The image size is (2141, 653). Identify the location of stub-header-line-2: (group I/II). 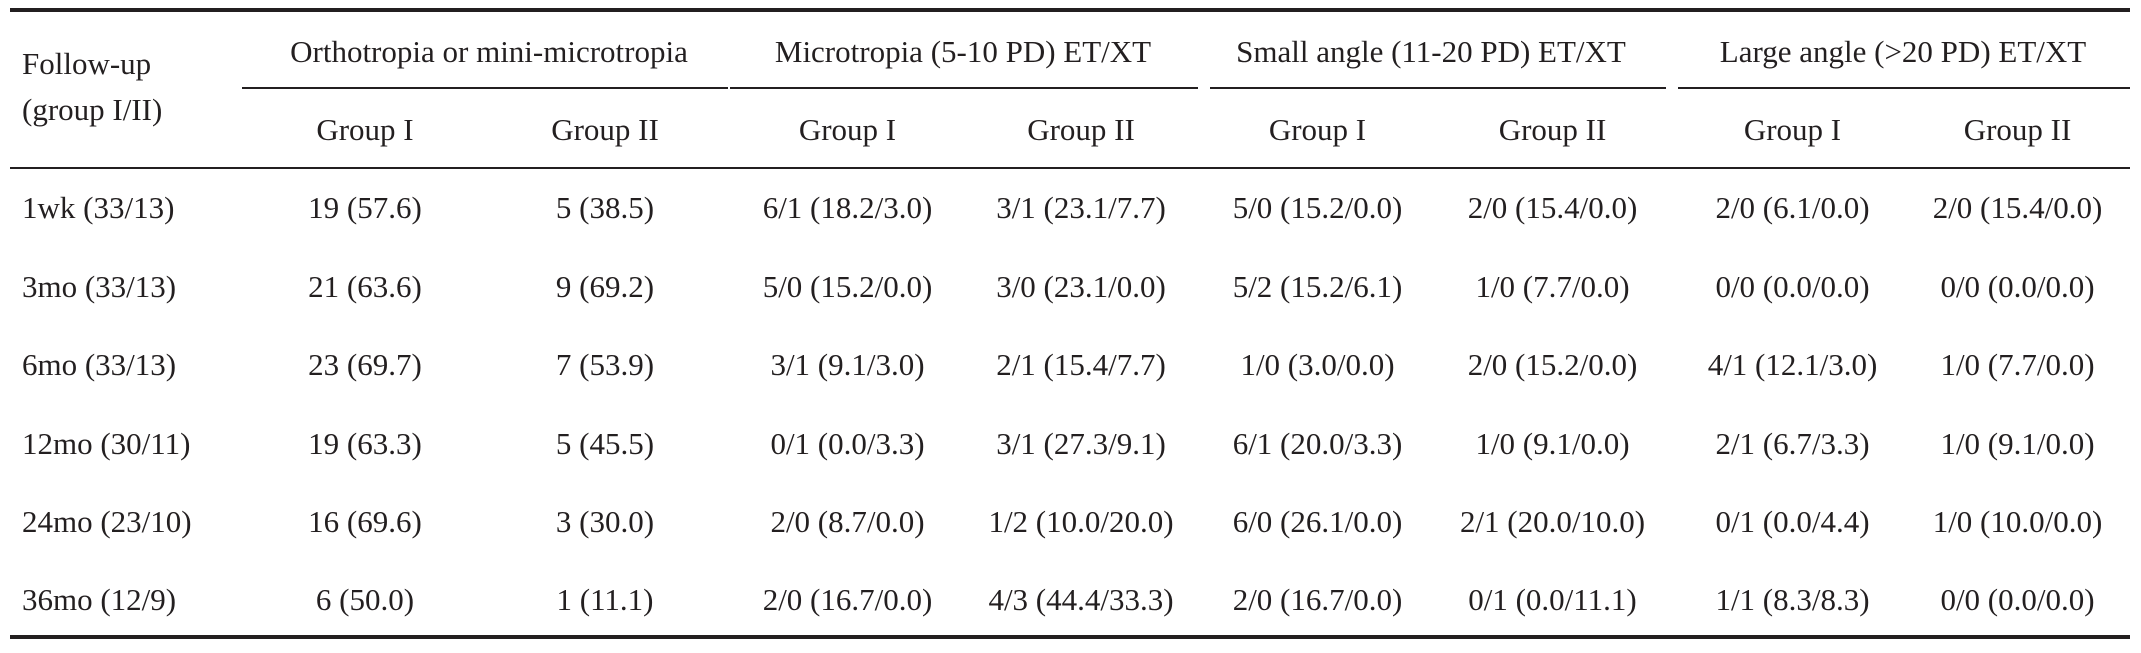
(92, 109).